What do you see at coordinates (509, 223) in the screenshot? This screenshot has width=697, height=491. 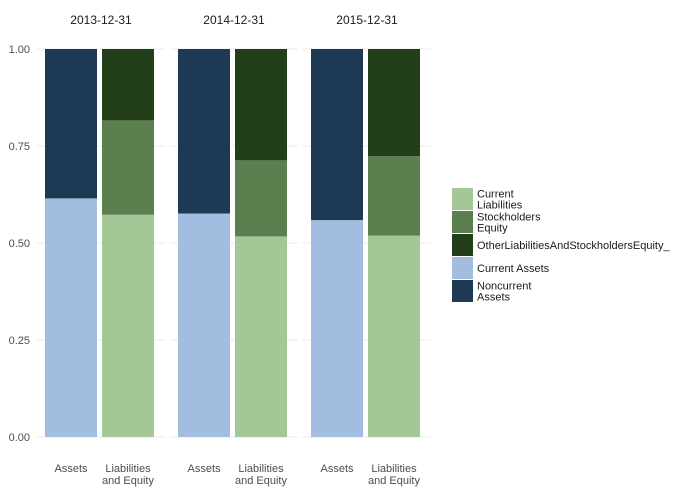 I see `legend-label: Stockholders Equity` at bounding box center [509, 223].